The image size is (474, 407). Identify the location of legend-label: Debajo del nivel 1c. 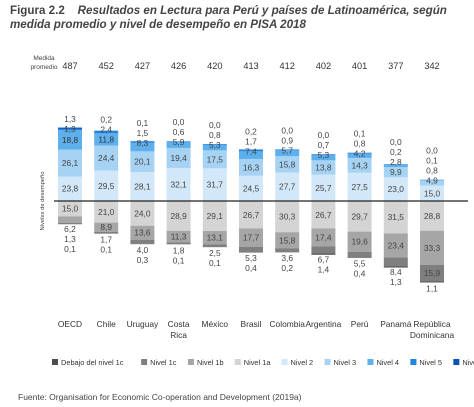
(92, 362).